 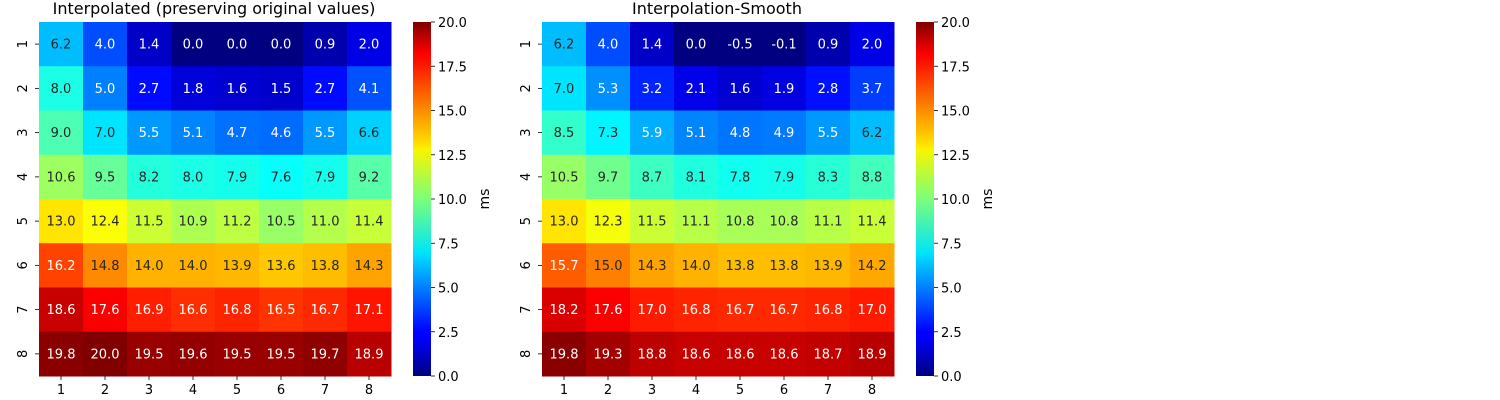 I want to click on cell-value-label: 5.5, so click(x=149, y=133).